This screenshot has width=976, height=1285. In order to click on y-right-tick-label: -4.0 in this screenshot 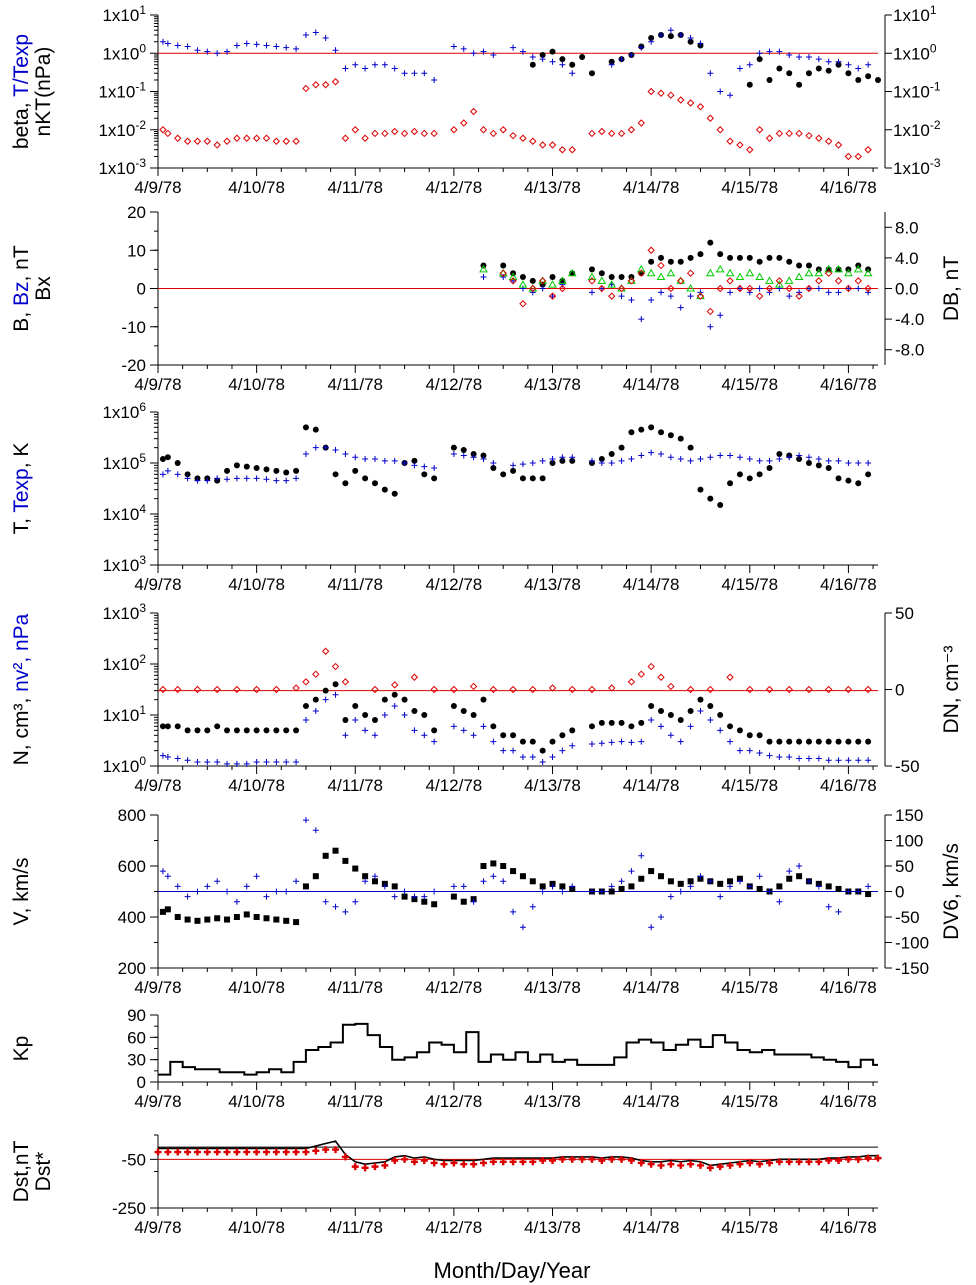, I will do `click(909, 319)`.